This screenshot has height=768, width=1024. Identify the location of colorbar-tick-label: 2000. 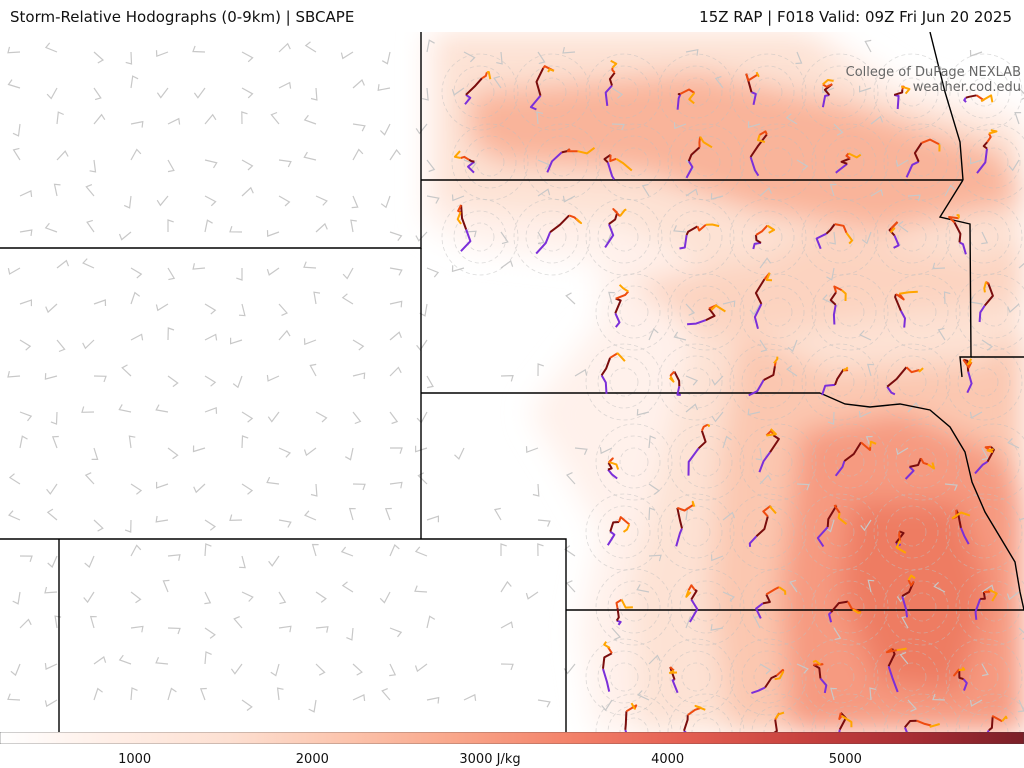
(312, 759).